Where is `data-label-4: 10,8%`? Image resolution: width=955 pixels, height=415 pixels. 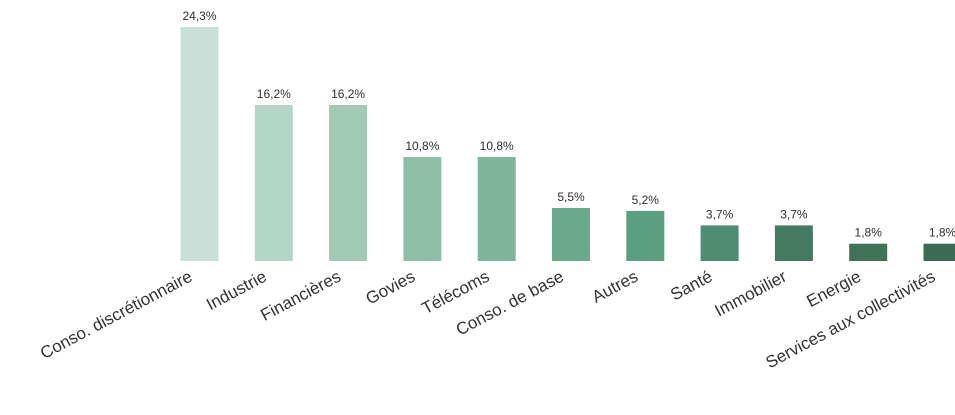 data-label-4: 10,8% is located at coordinates (497, 146).